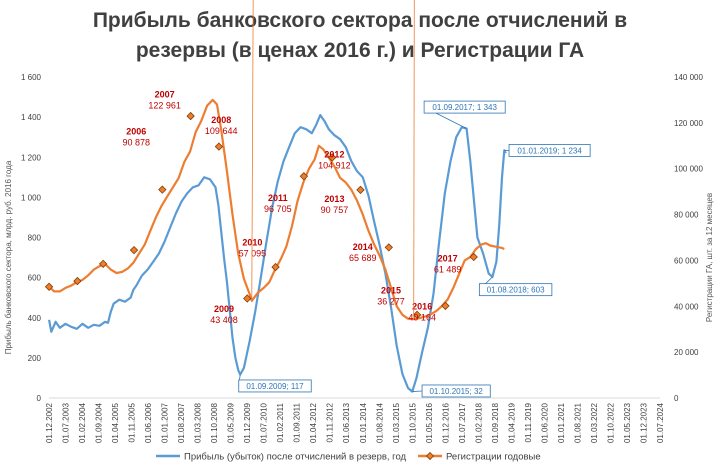  What do you see at coordinates (165, 422) in the screenshot?
I see `x-tick: 01.01.2007` at bounding box center [165, 422].